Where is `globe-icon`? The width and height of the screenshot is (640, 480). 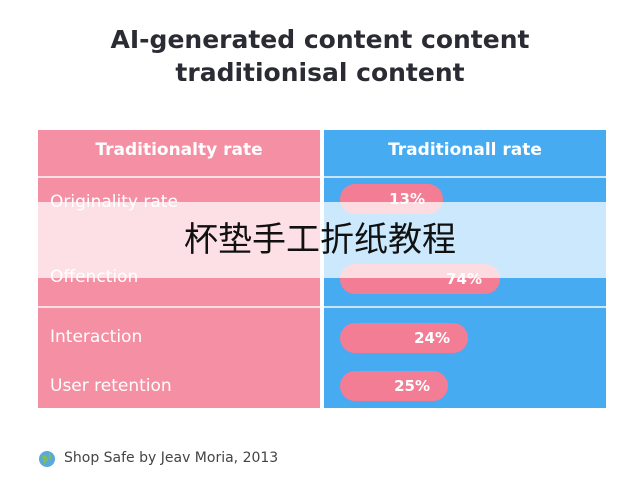 globe-icon is located at coordinates (47, 459).